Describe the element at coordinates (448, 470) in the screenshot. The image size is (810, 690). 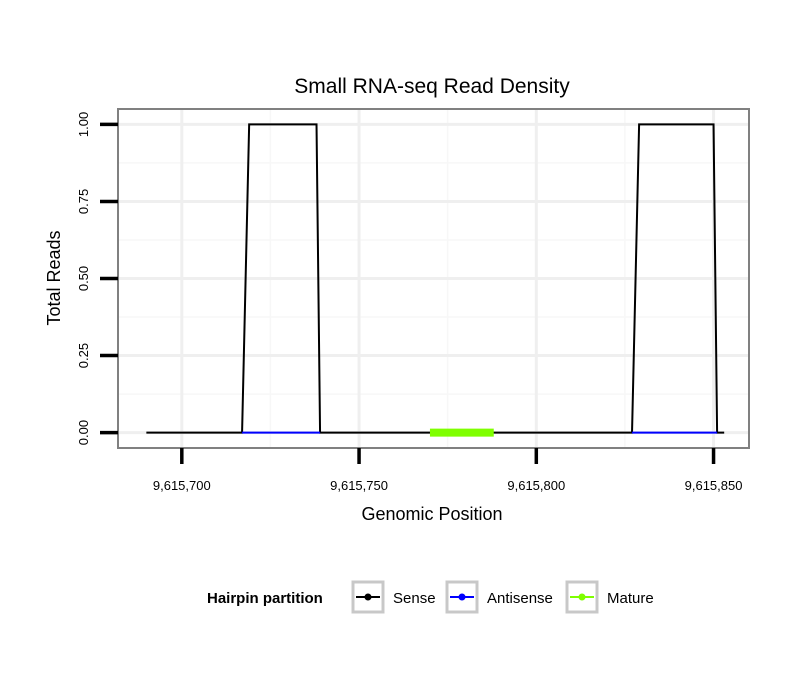
I see `x-axis-ticks: 9,615,700 9,615,750 9,615,800 9,615,850` at that location.